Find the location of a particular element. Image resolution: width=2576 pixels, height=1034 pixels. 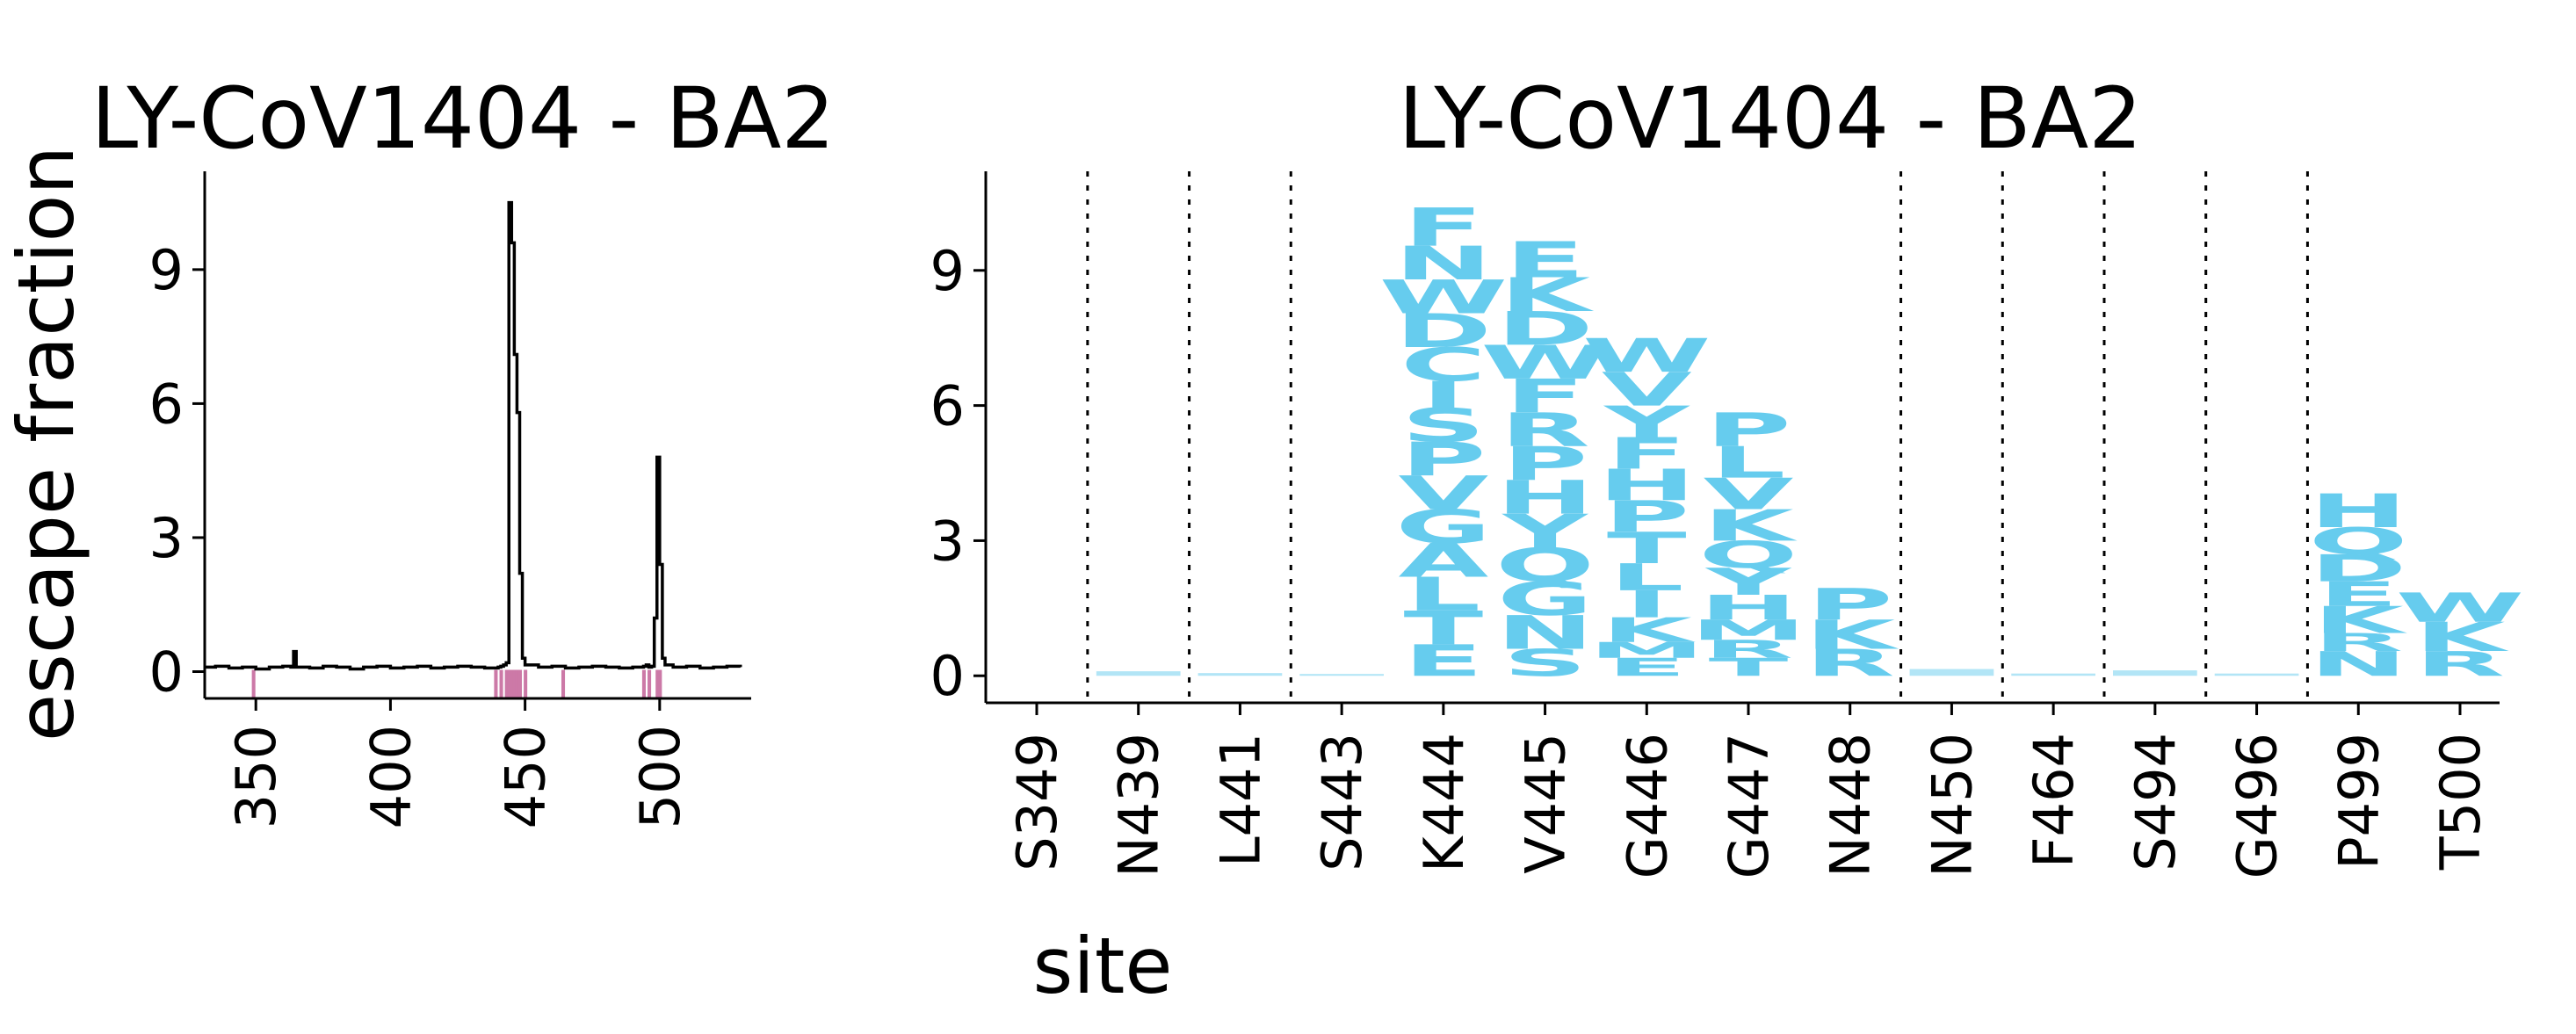

site-label: G496 is located at coordinates (2257, 806).